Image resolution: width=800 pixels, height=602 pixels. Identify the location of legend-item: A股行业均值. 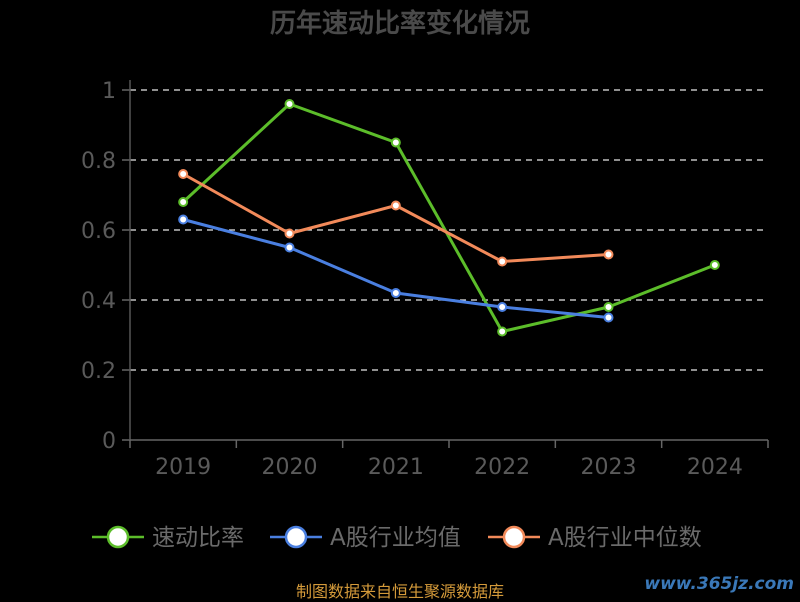
(365, 538).